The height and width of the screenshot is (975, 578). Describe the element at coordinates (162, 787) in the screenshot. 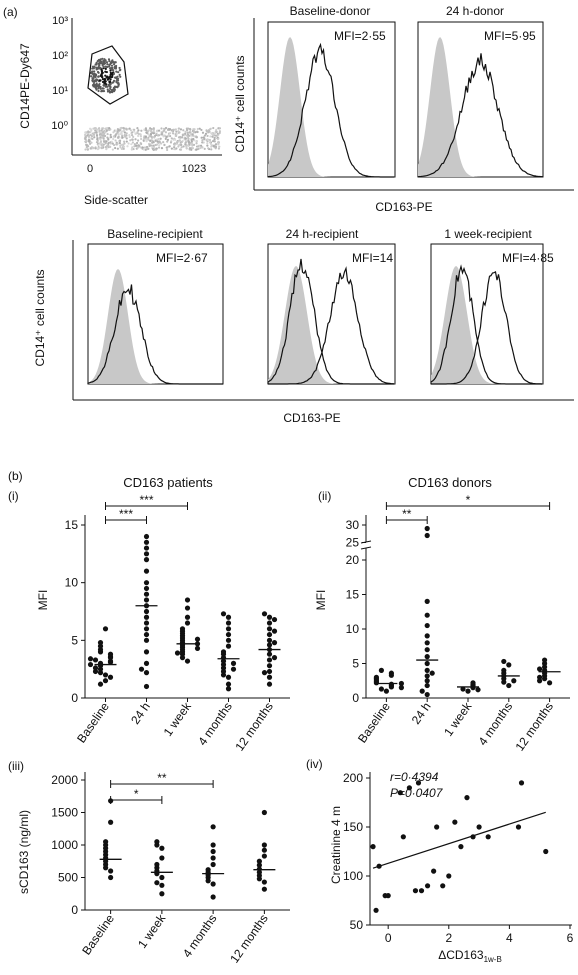

I see `chart-significance-bars: ***` at that location.